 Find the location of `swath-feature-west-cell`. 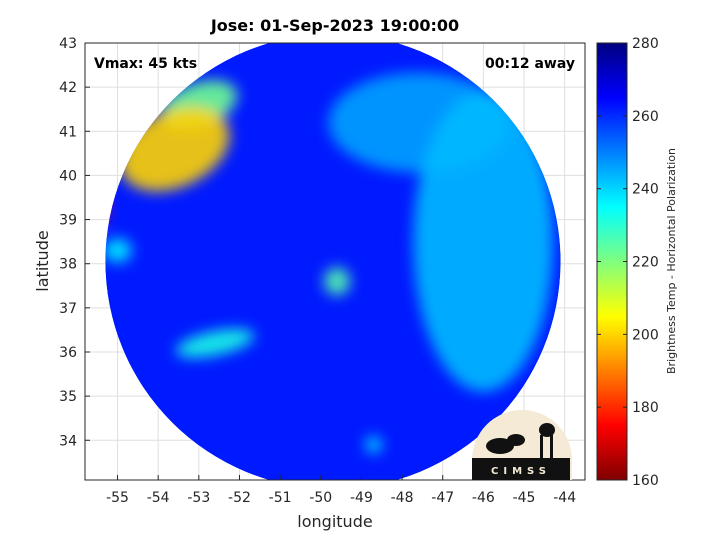

swath-feature-west-cell is located at coordinates (118, 250).